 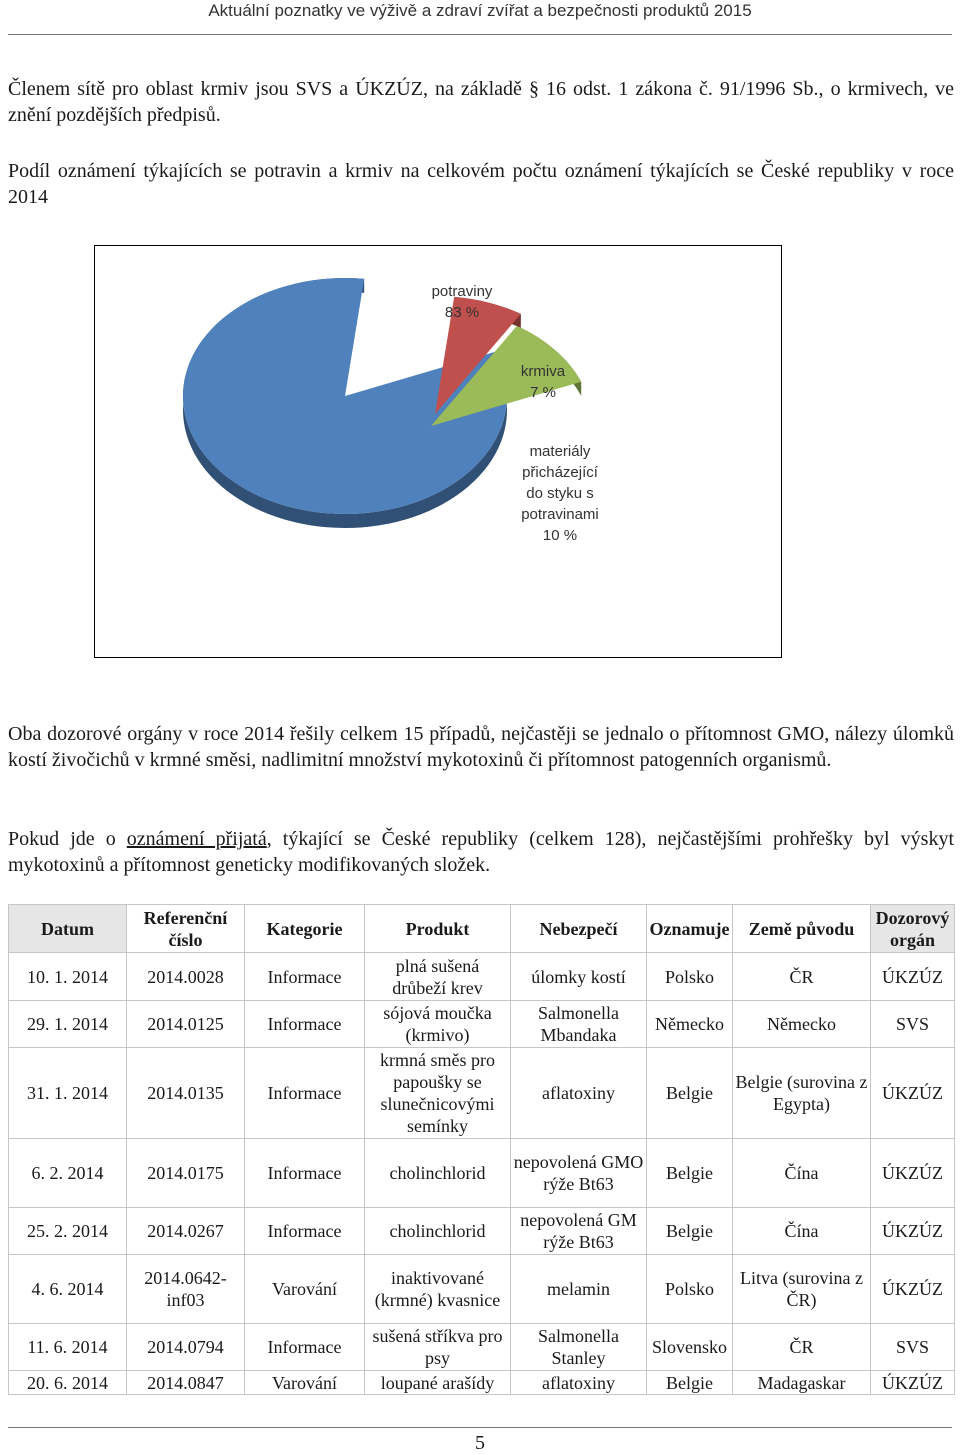 I want to click on cell-date: 4. 6. 2014, so click(x=67, y=1289).